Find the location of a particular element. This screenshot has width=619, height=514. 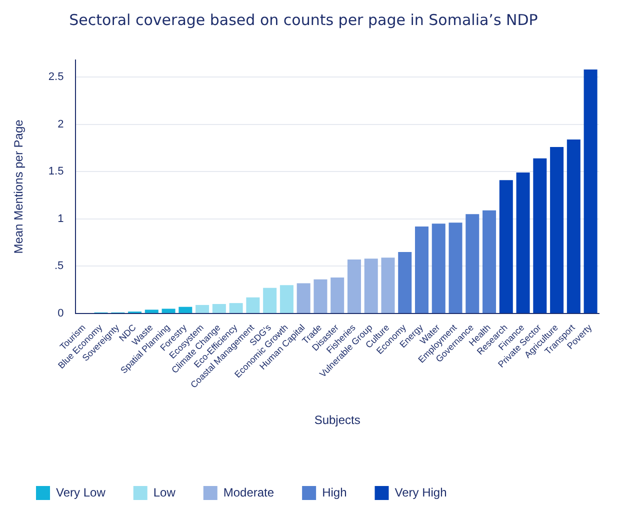

y-tick-label: 1.5 is located at coordinates (56, 172).